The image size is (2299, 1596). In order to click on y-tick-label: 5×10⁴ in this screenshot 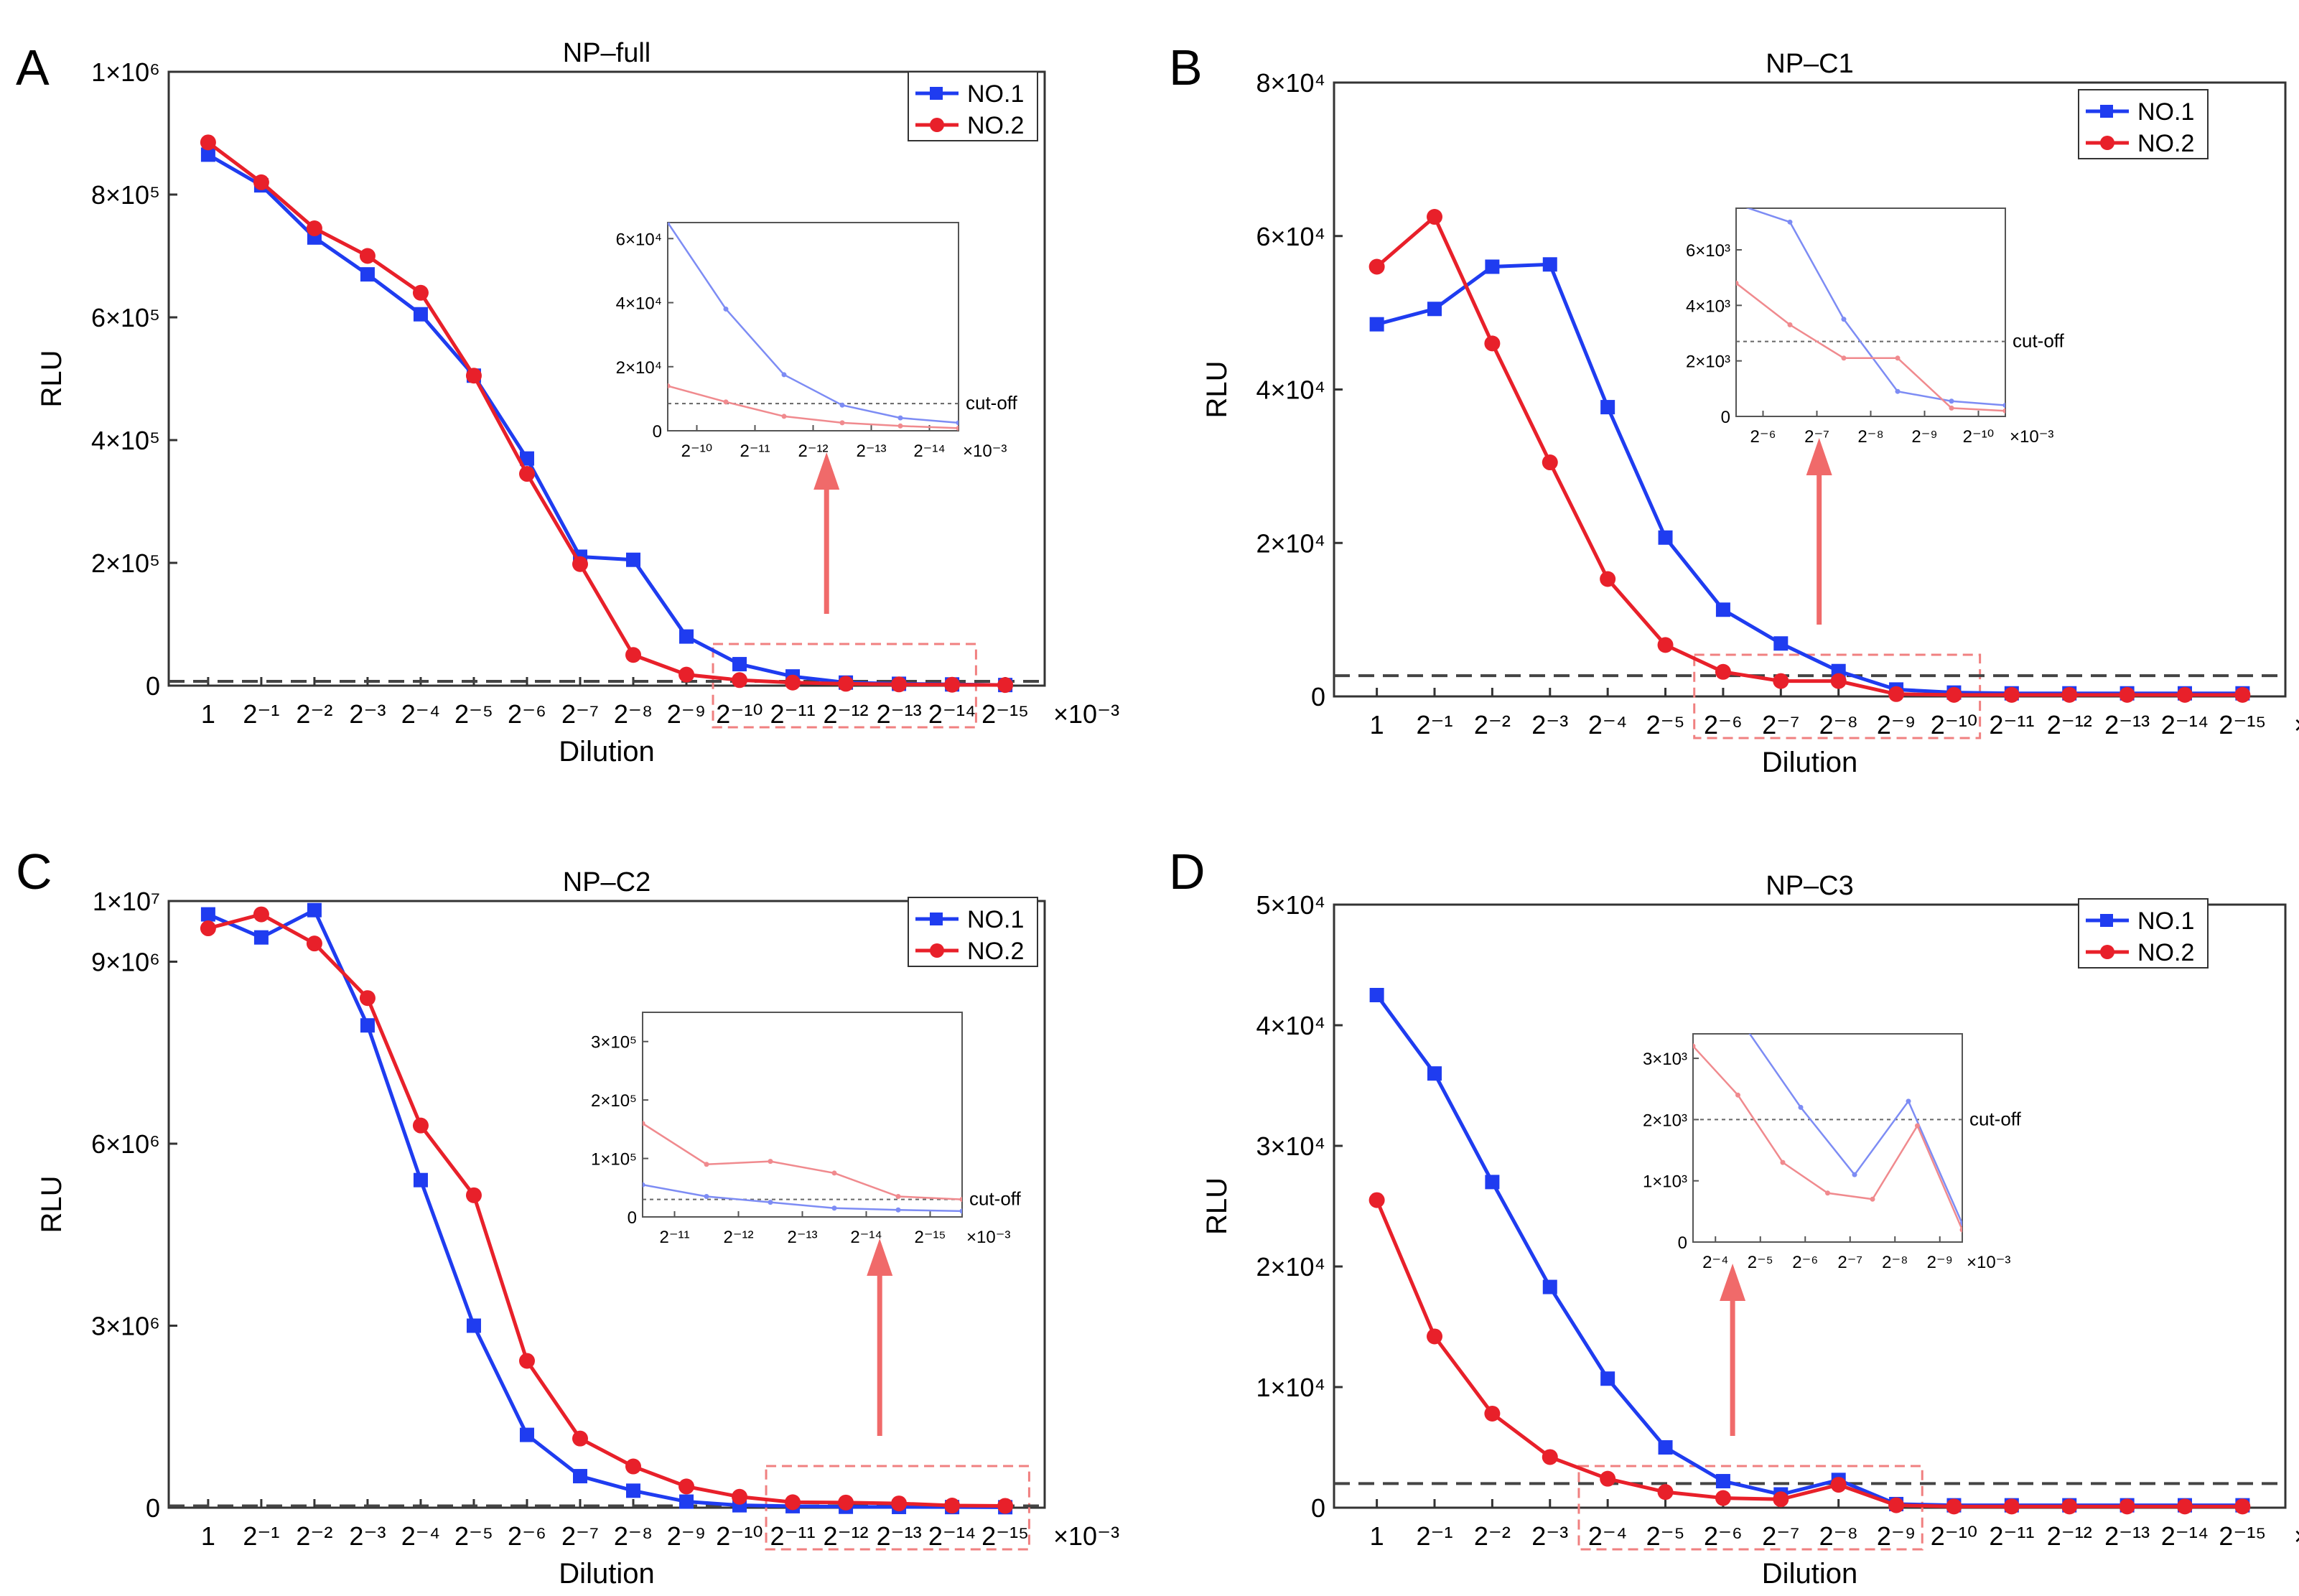, I will do `click(1290, 905)`.